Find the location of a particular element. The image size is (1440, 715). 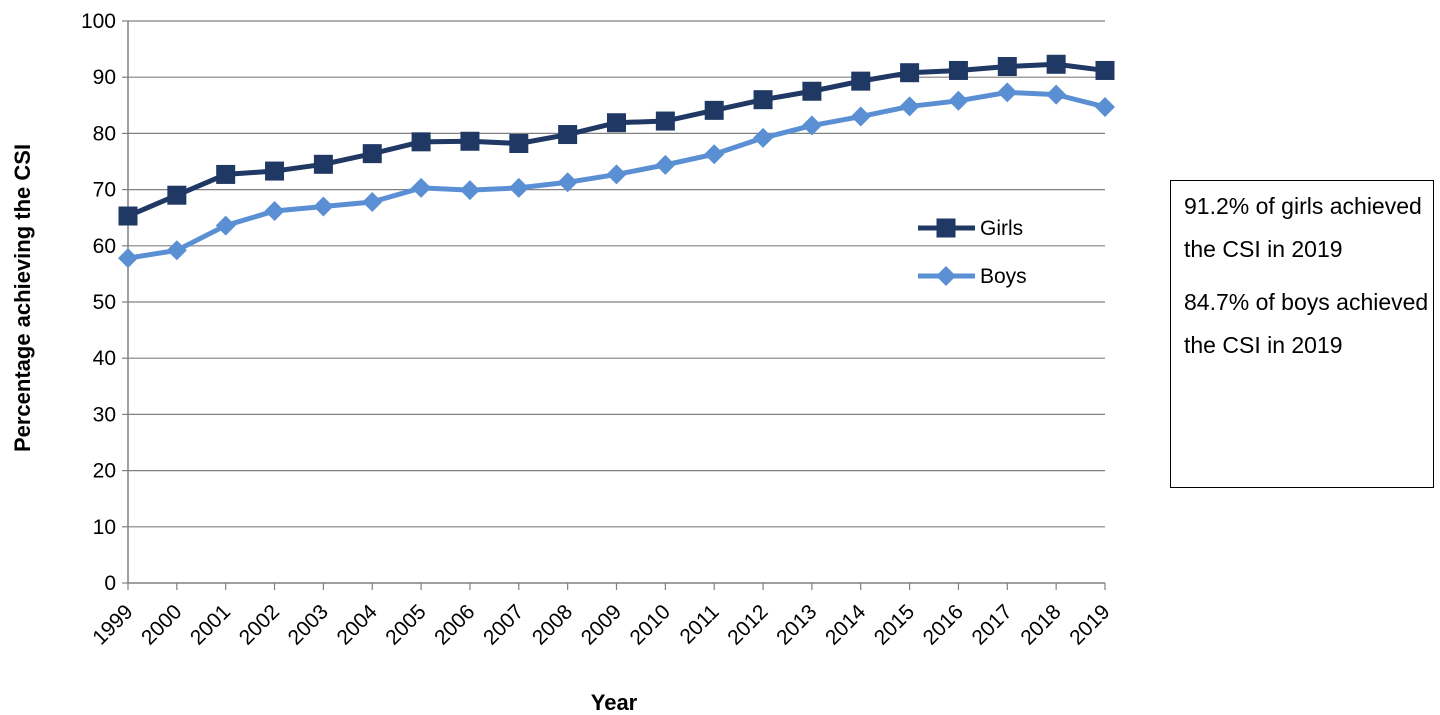

legend: Girls Boys is located at coordinates (972, 252).